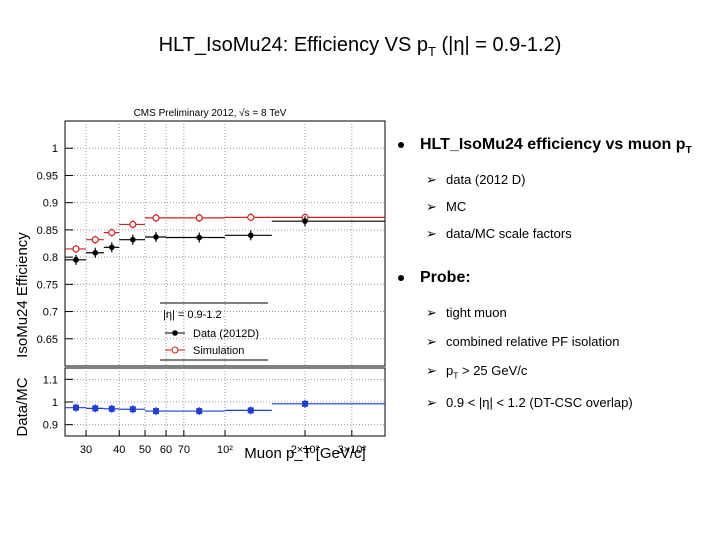 The height and width of the screenshot is (540, 720). Describe the element at coordinates (50, 313) in the screenshot. I see `y-tick-label-top: 0.7` at that location.